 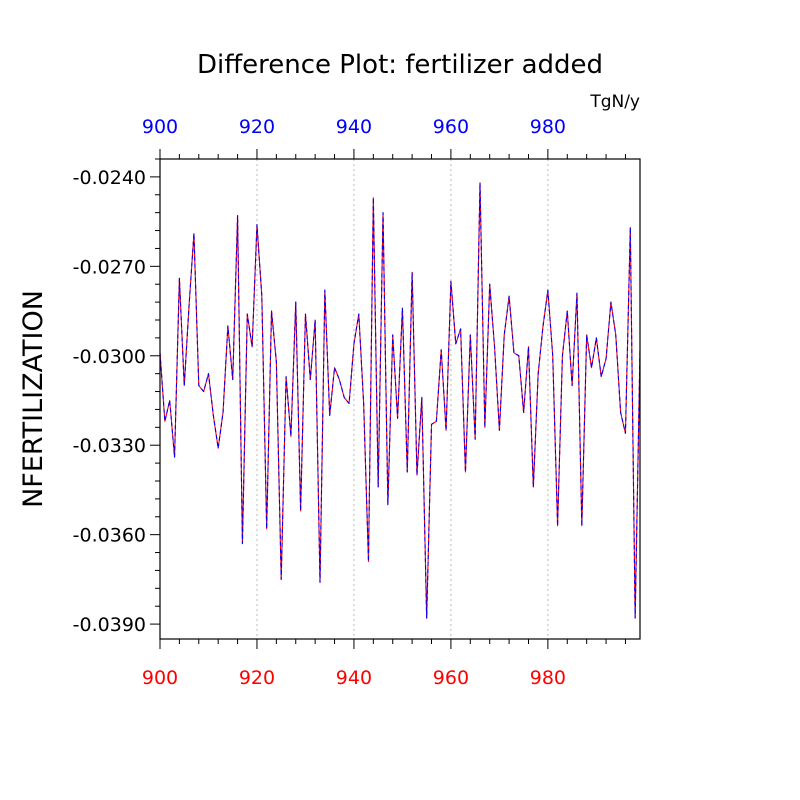 I want to click on top-x-tick-label: 980, so click(x=548, y=127).